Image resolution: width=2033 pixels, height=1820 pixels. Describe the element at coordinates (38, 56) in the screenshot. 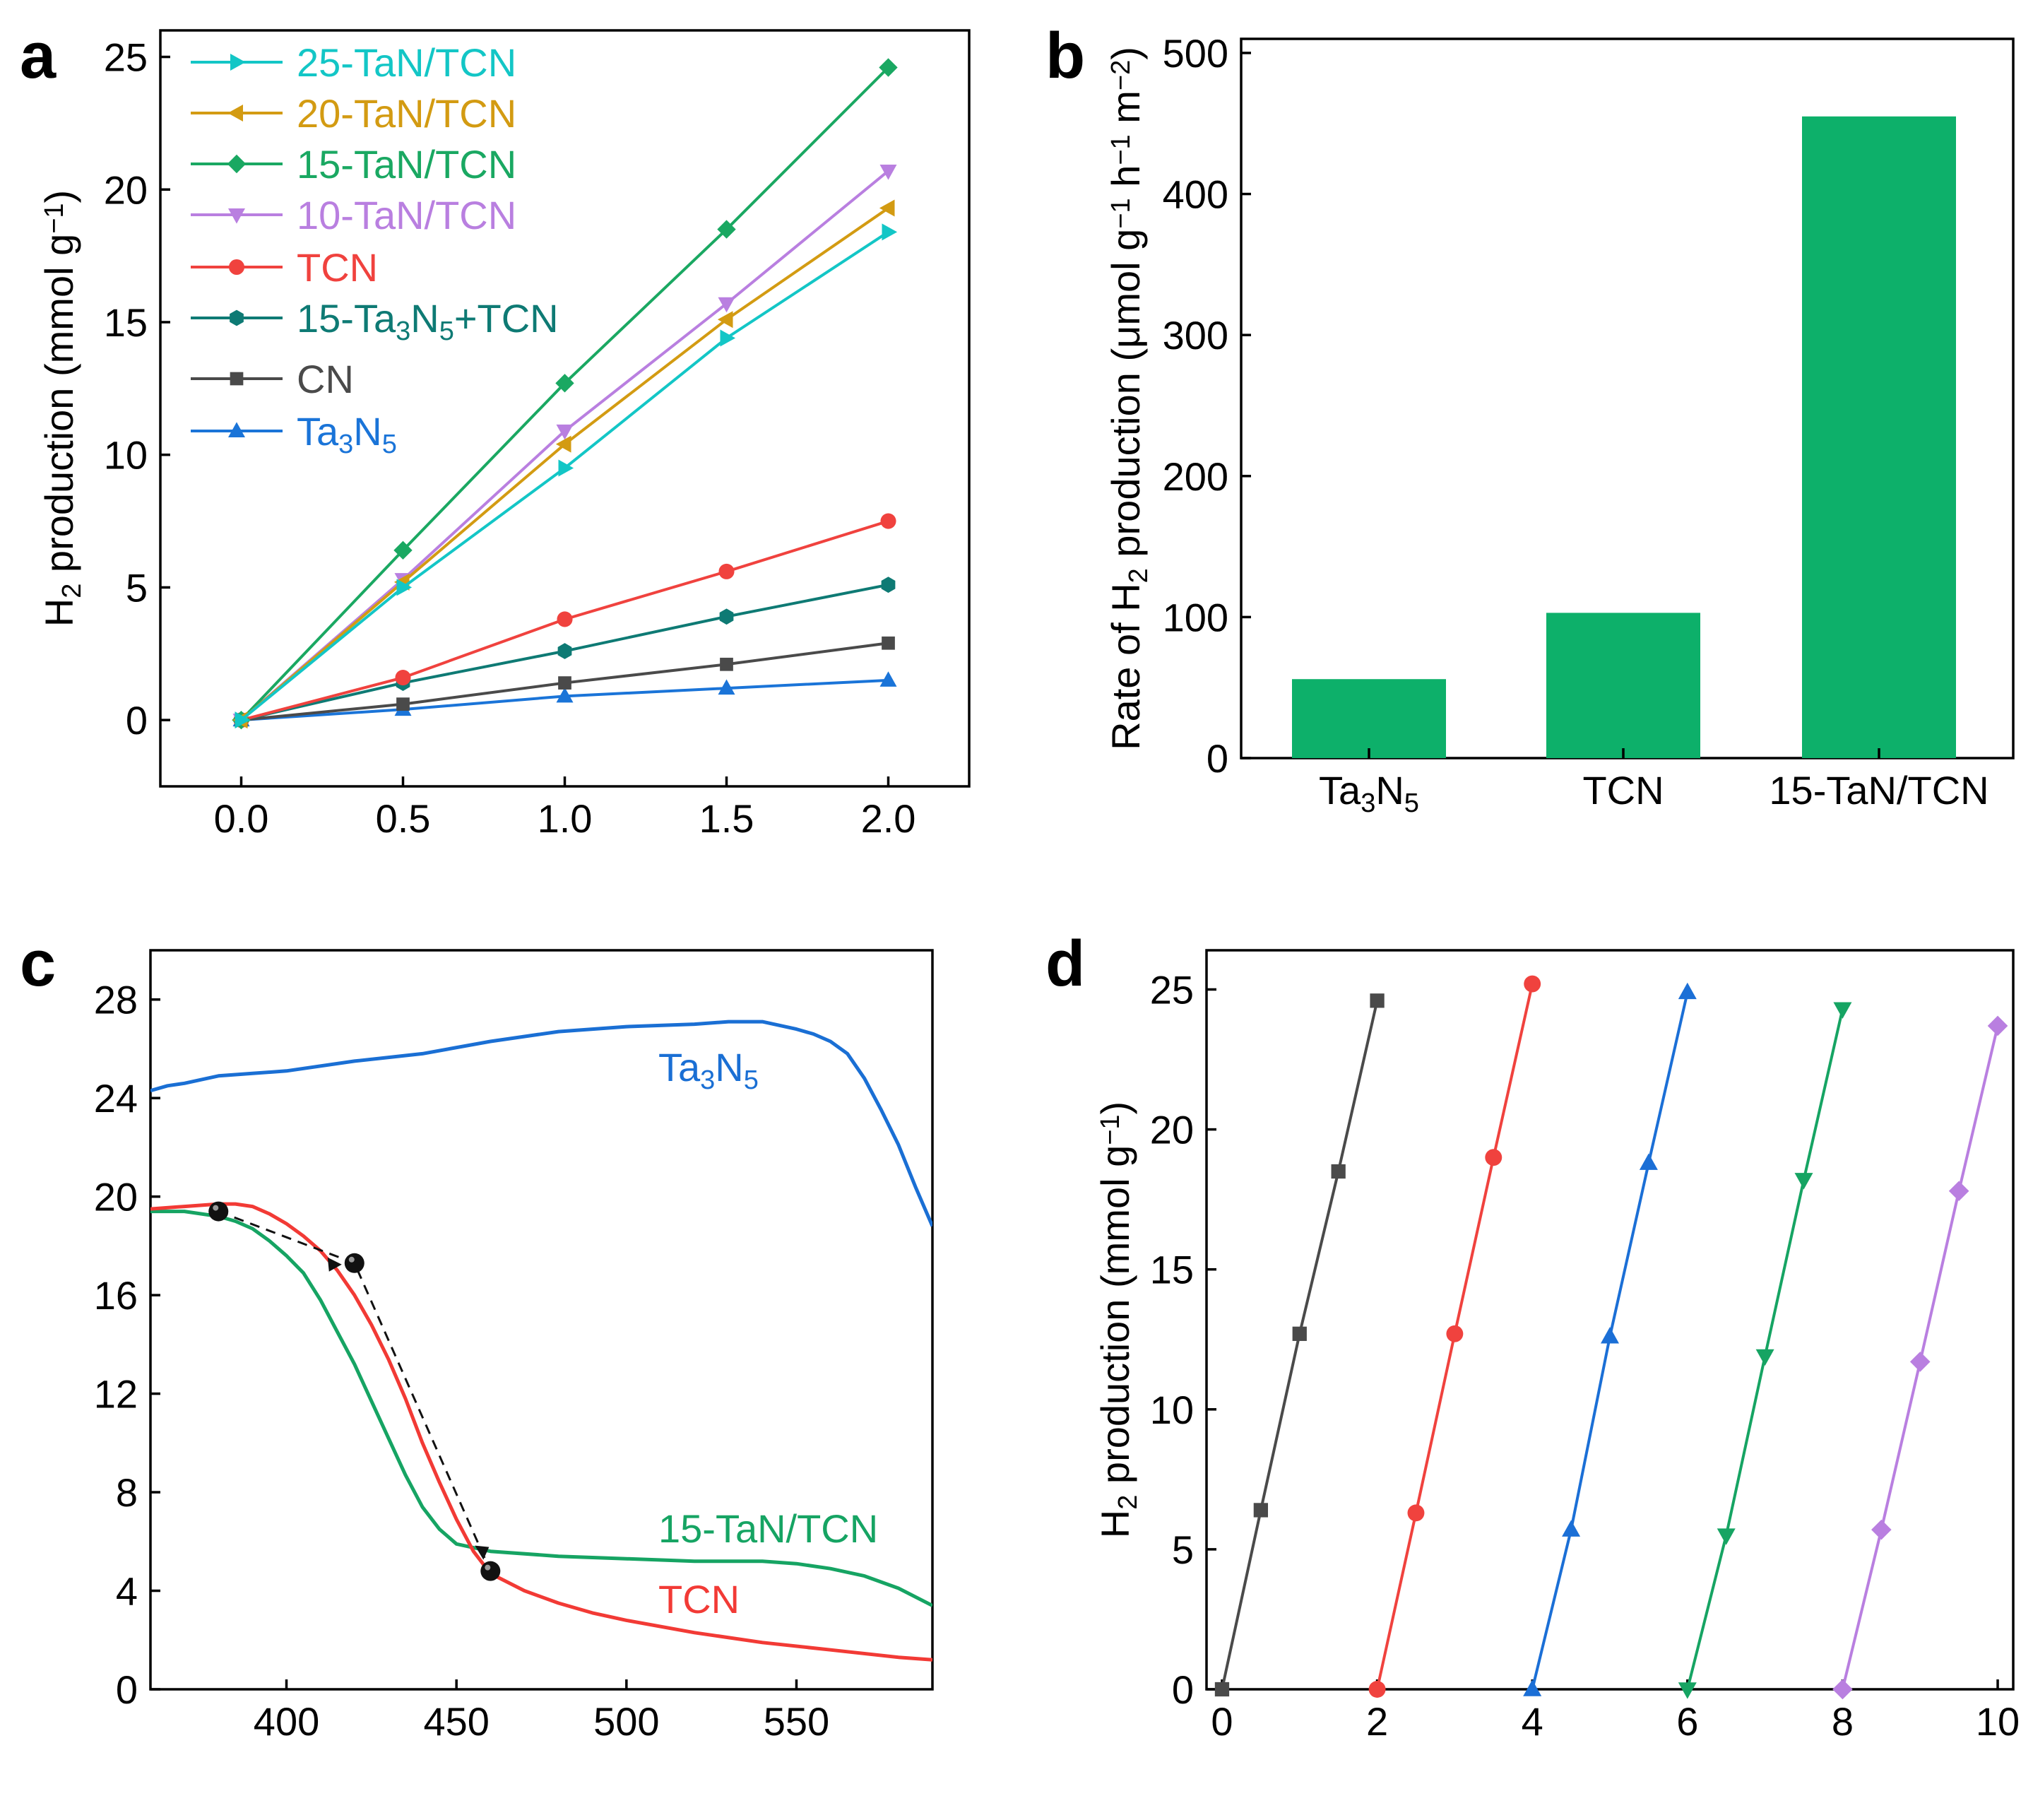

I see `panel-label-a: a` at that location.